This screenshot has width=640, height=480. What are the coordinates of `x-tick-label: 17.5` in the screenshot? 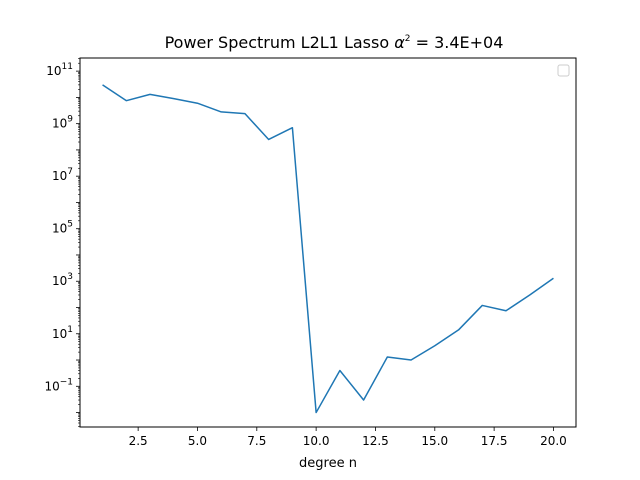 It's located at (494, 441).